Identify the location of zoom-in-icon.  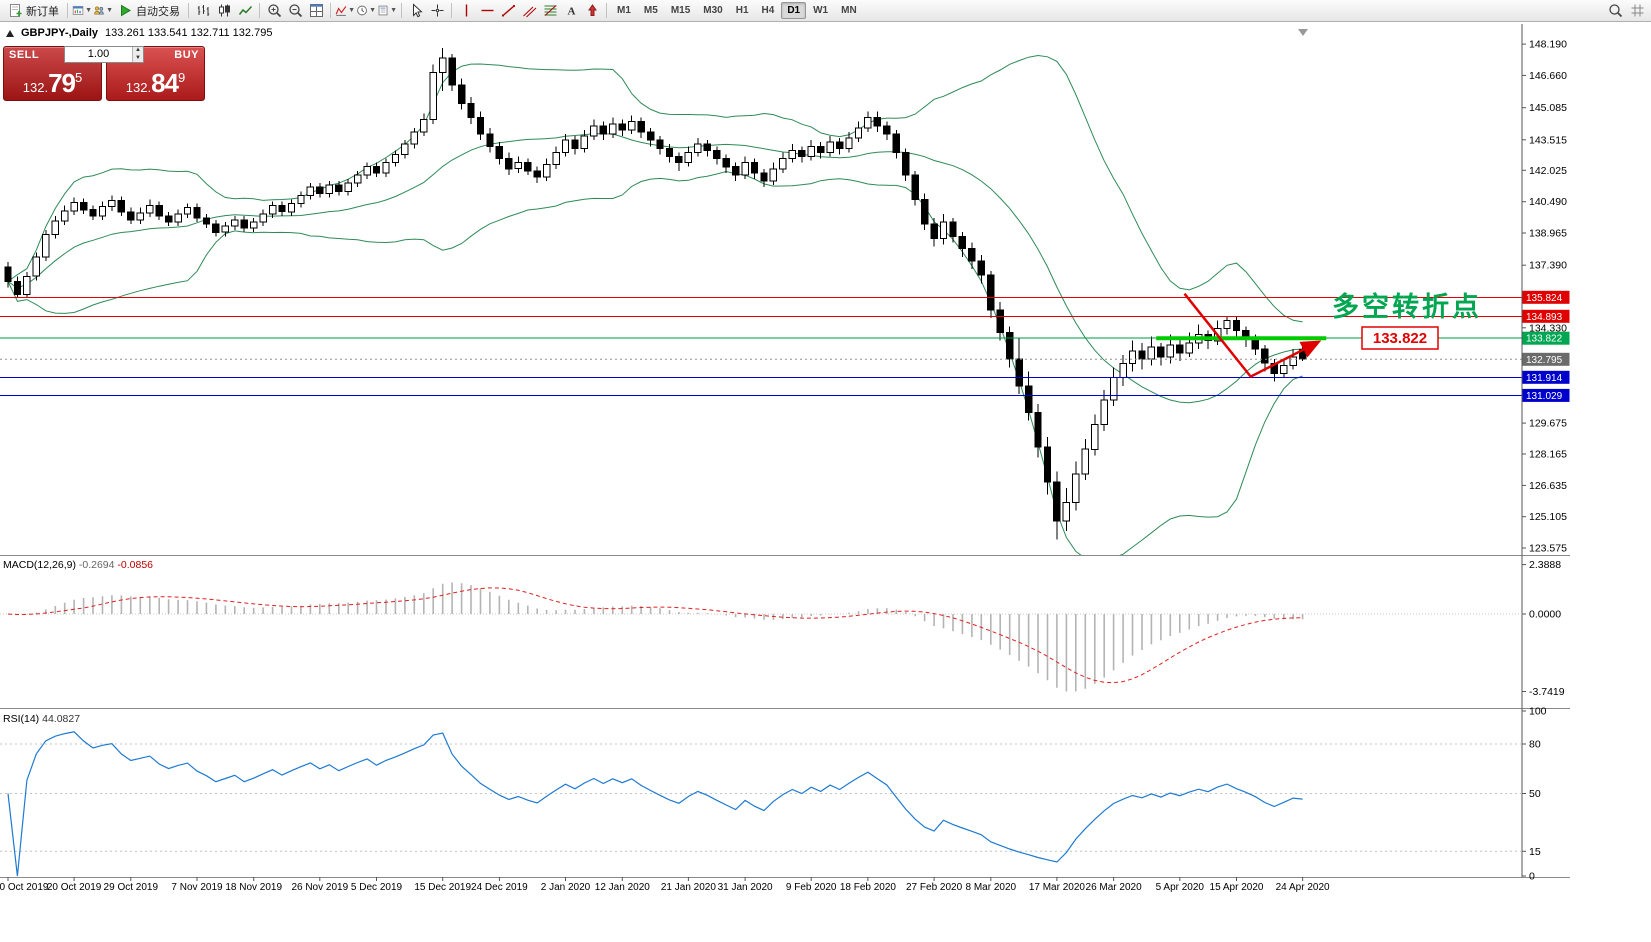
(274, 11).